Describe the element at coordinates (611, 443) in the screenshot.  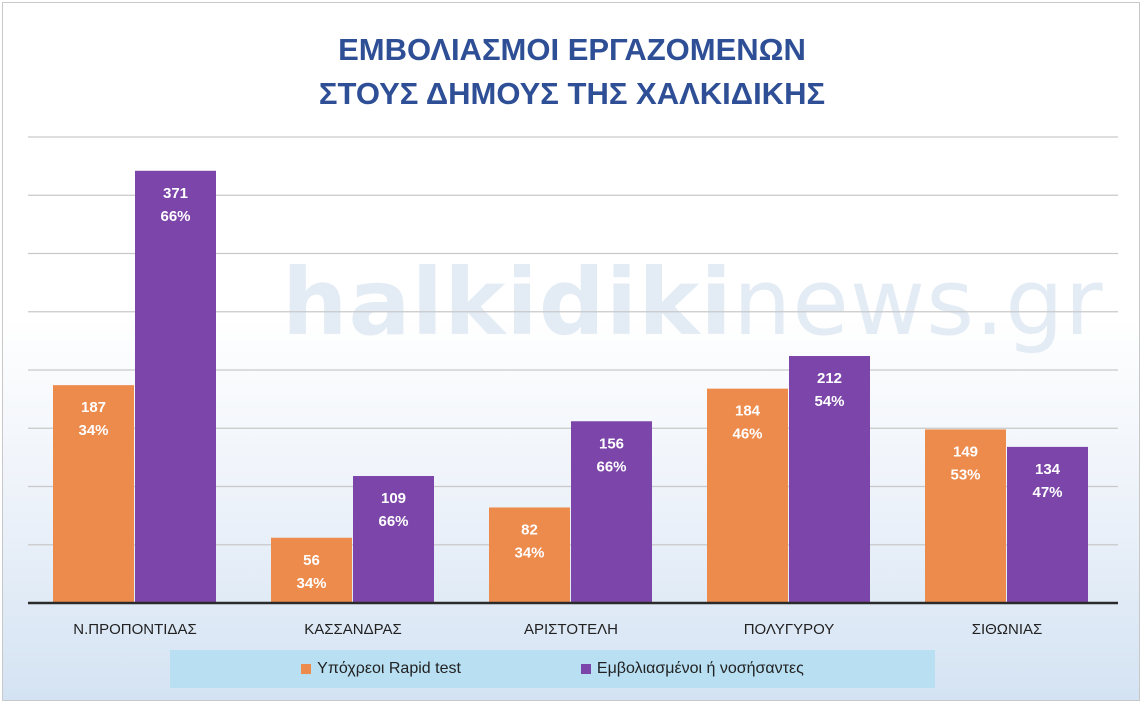
I see `data-label-value: 156` at that location.